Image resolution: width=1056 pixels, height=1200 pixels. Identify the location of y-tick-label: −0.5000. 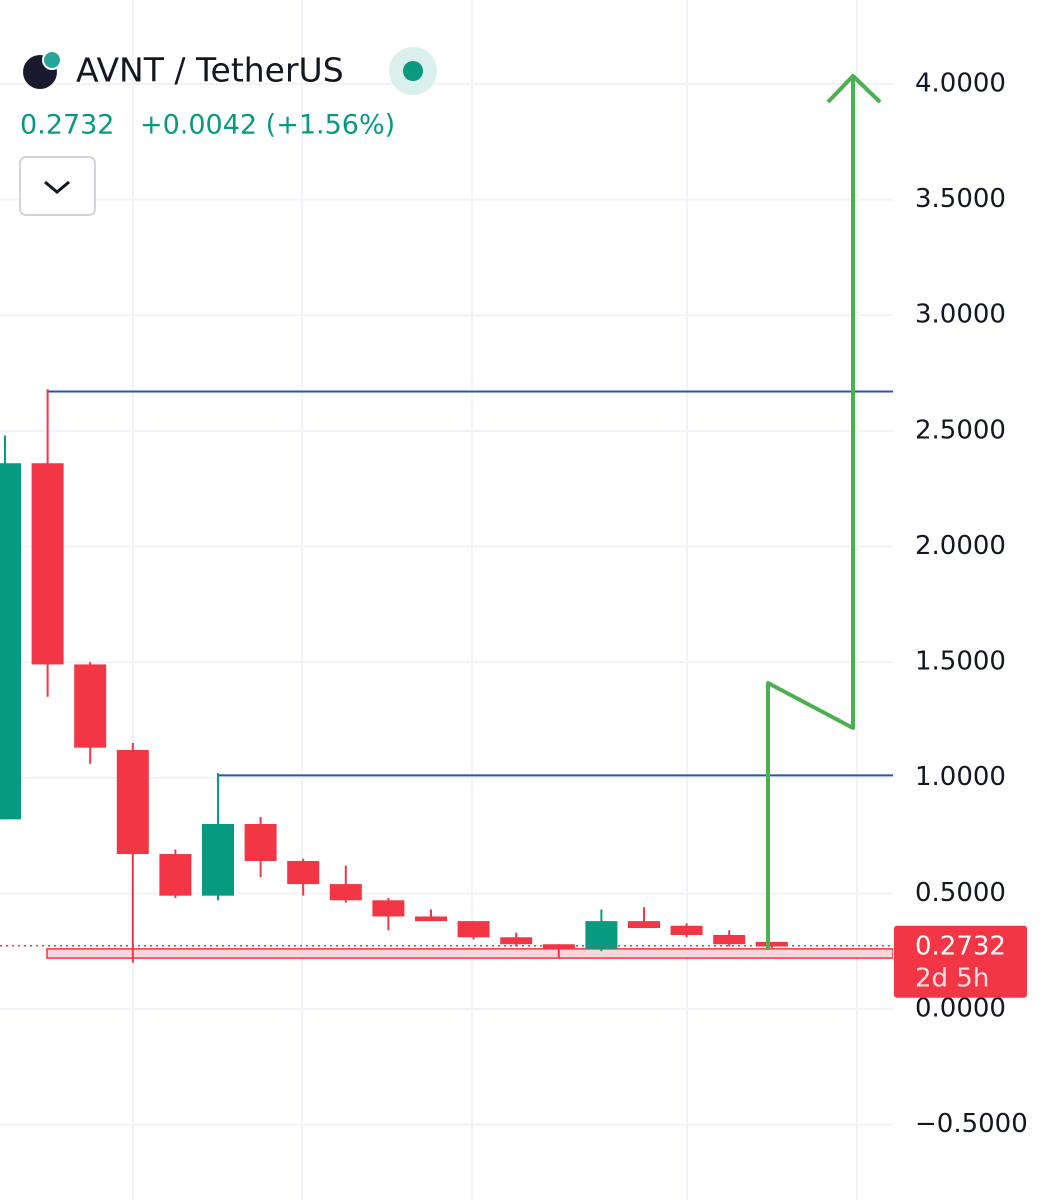
(971, 1124).